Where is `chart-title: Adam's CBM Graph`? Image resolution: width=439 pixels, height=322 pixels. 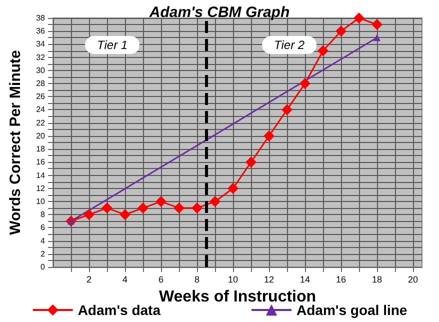 chart-title: Adam's CBM Graph is located at coordinates (219, 12).